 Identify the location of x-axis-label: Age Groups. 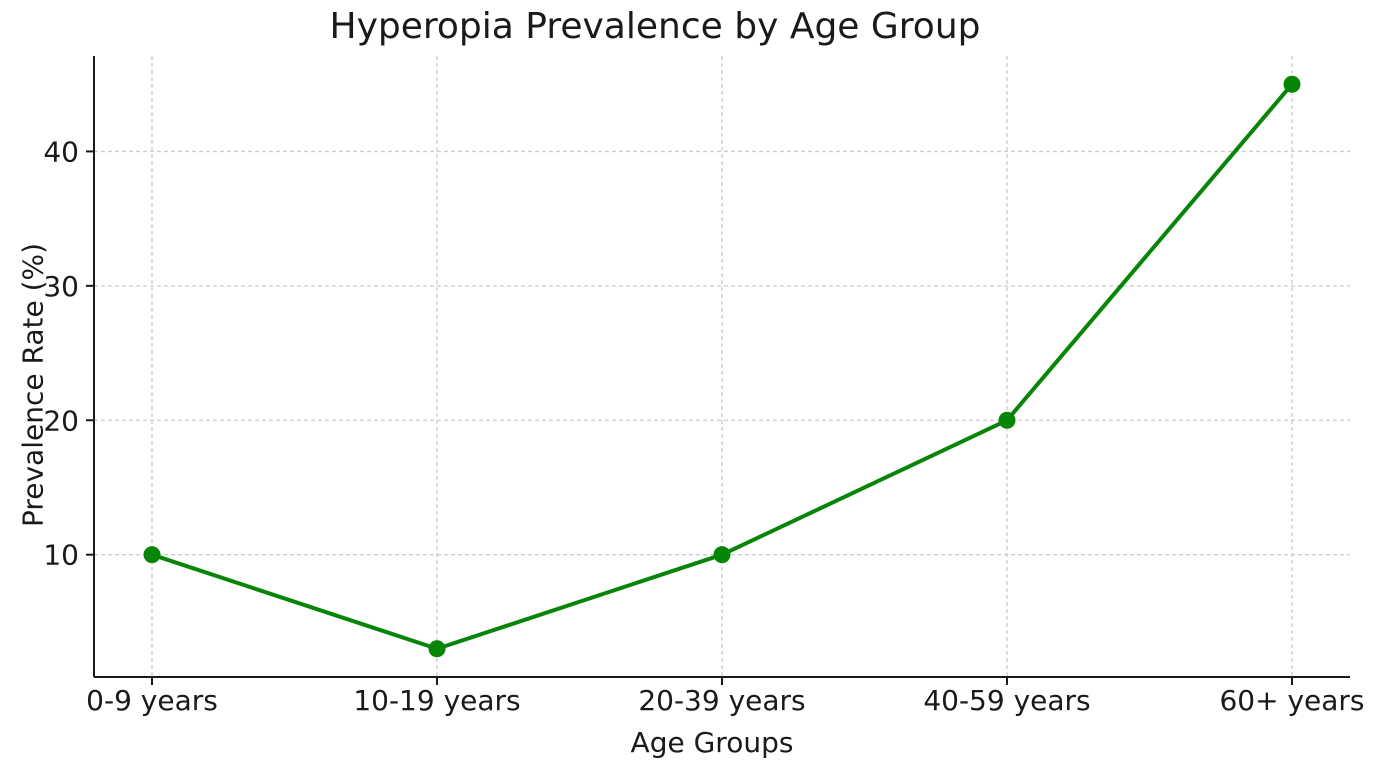
(712, 742).